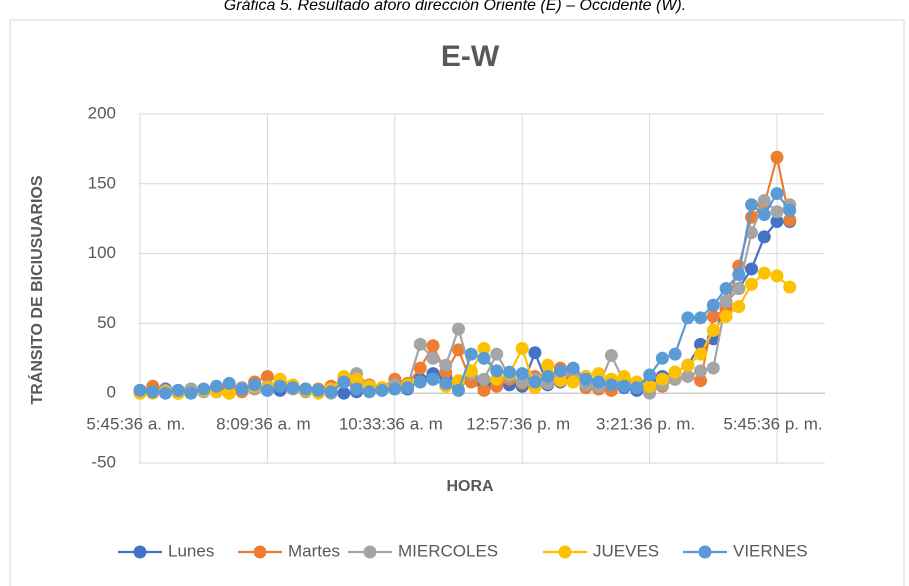 Image resolution: width=909 pixels, height=586 pixels. Describe the element at coordinates (103, 461) in the screenshot. I see `y-tick-label: -50` at that location.